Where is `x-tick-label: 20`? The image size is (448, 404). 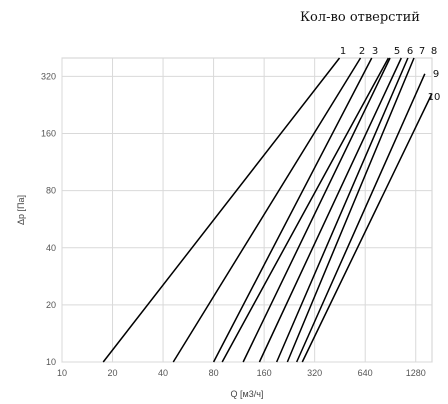 x-tick-label: 20 is located at coordinates (113, 373).